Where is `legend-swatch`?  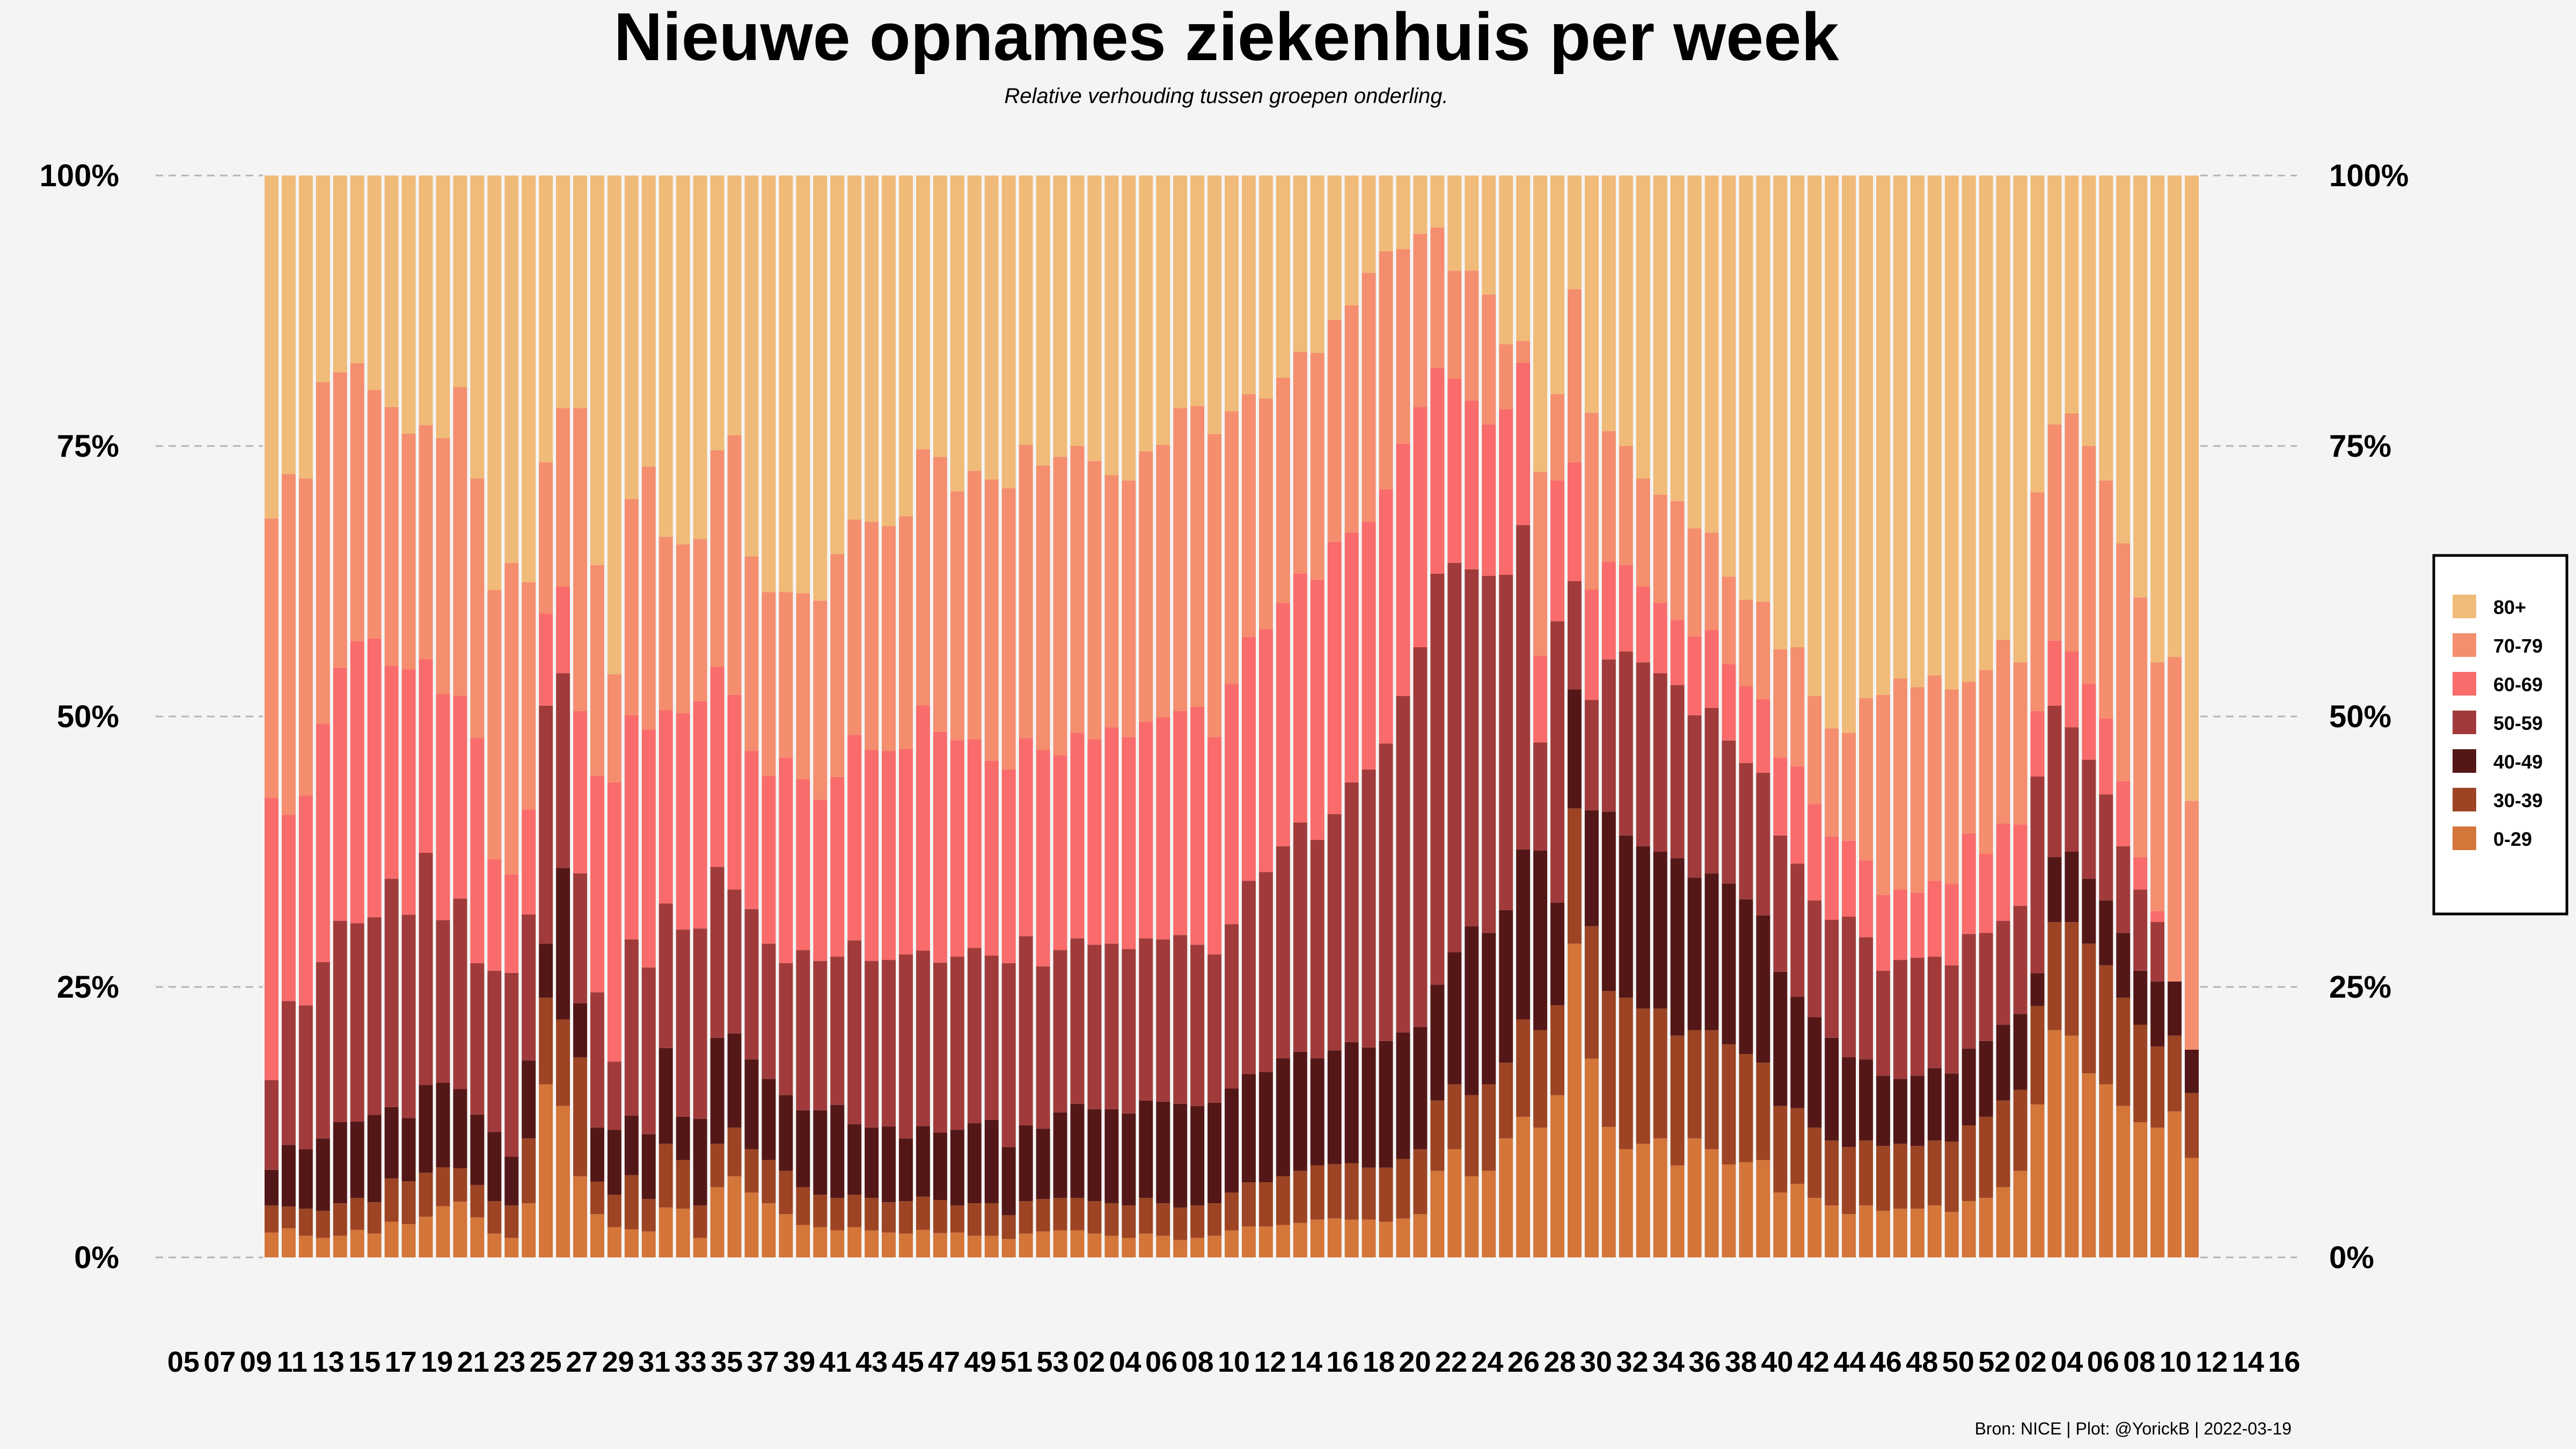 legend-swatch is located at coordinates (2464, 684).